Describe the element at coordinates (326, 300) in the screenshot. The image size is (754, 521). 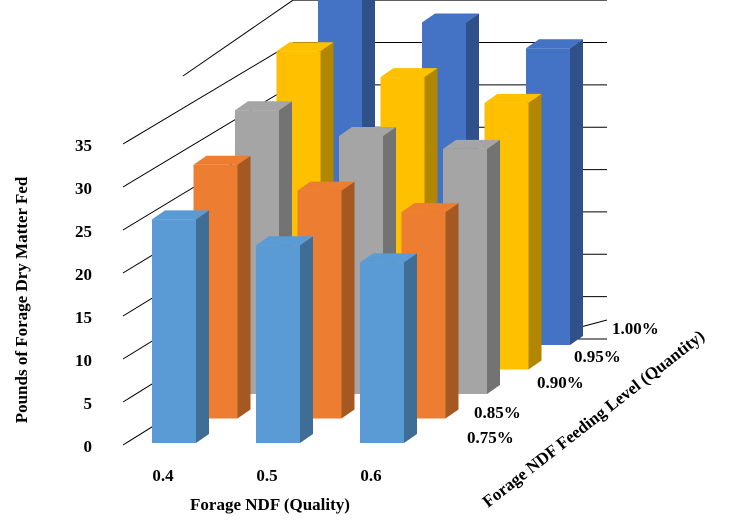
I see `bar-0.85%-0.5` at that location.